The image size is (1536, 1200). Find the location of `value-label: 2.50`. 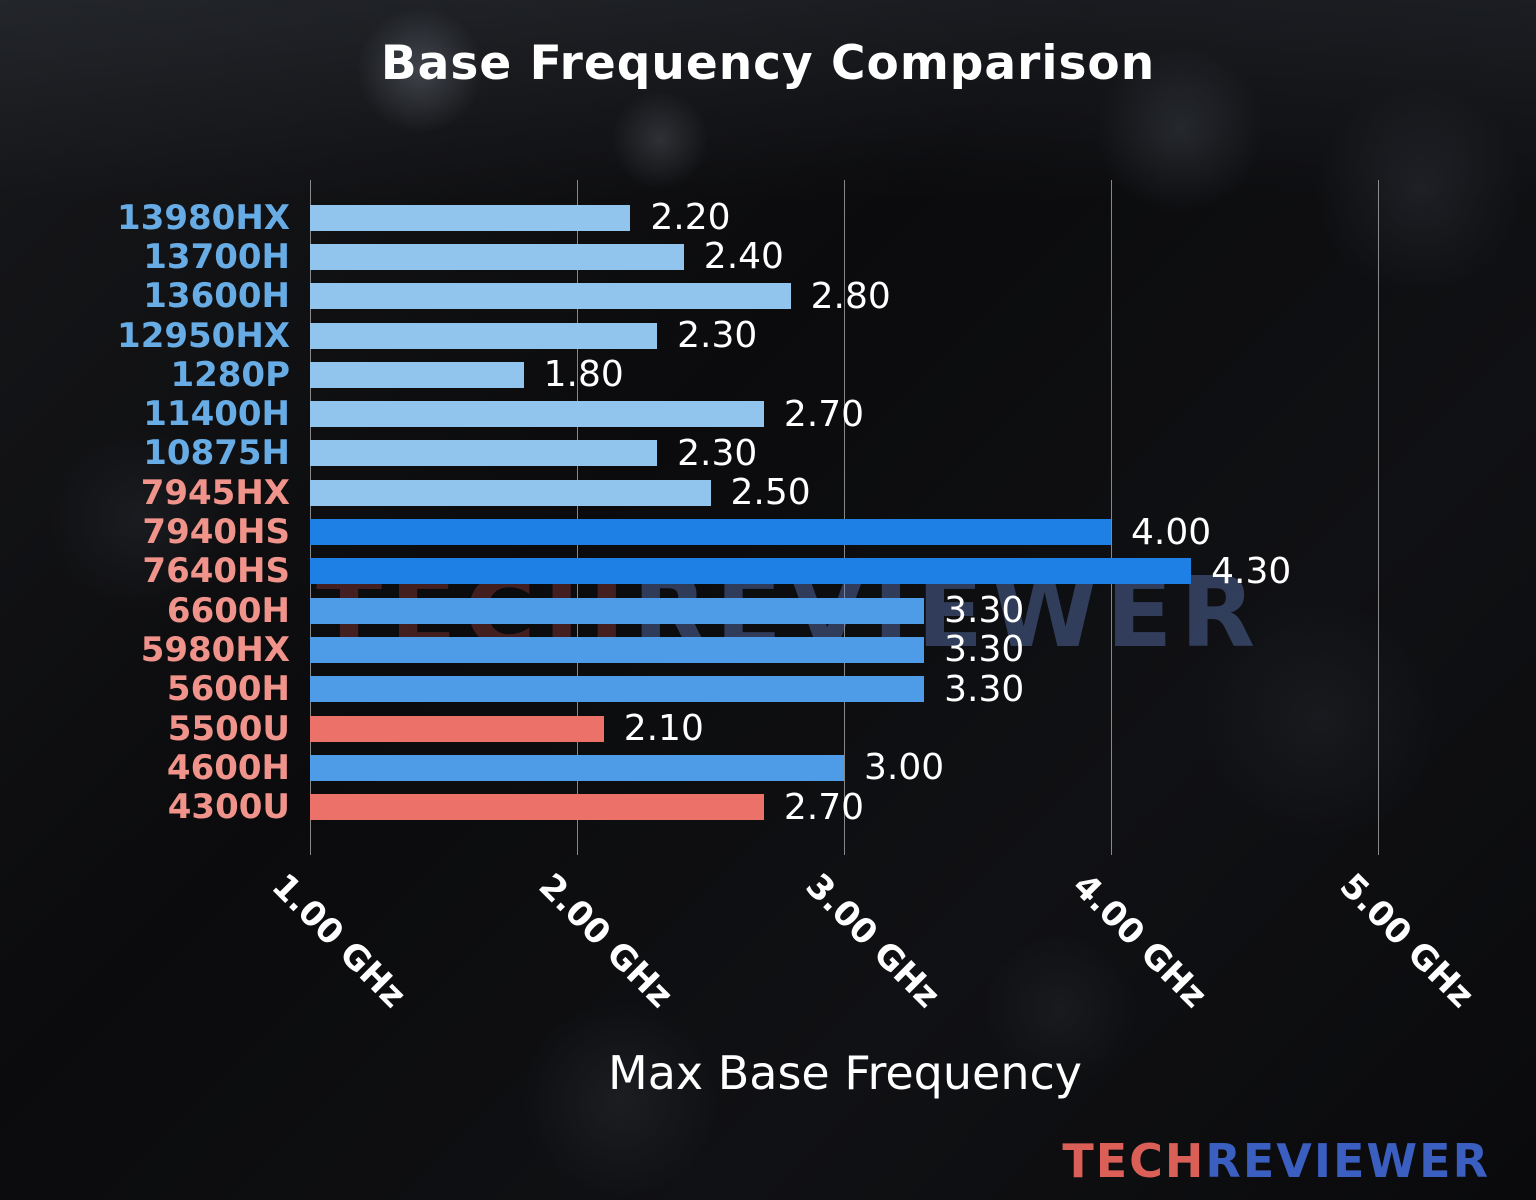

value-label: 2.50 is located at coordinates (770, 493).